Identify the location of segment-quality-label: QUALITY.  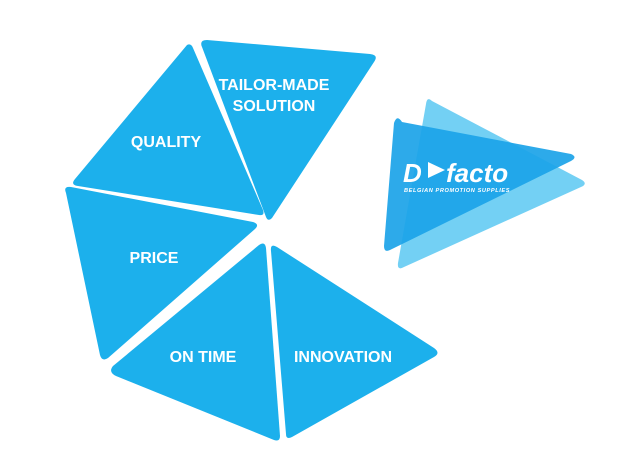
(166, 142).